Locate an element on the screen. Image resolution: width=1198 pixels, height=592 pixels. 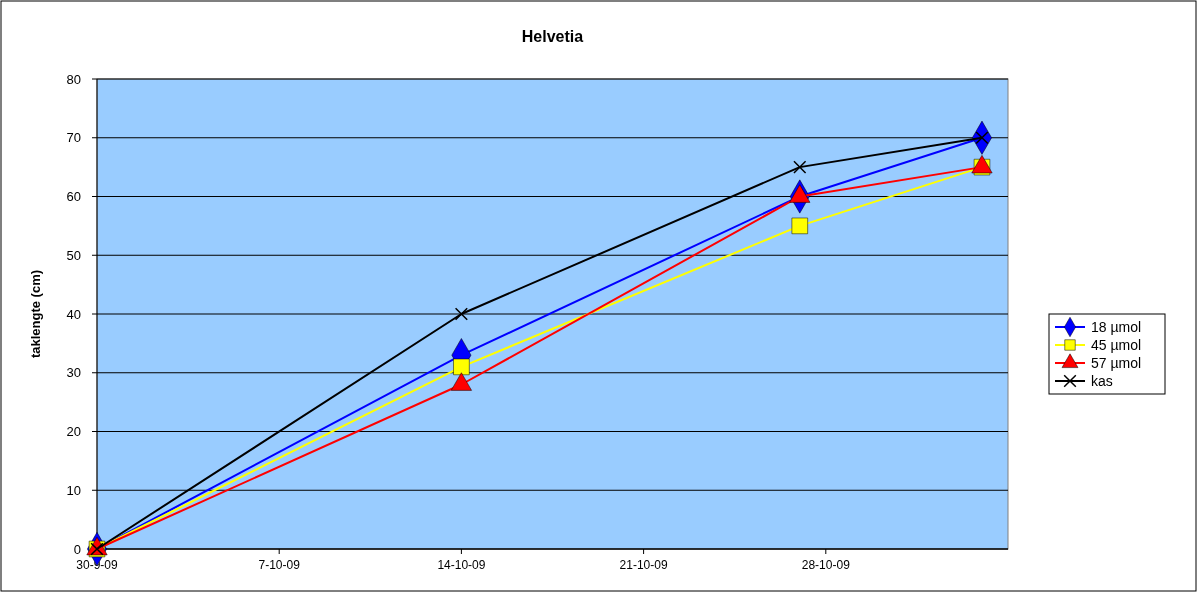
legend-label: 18 µmol is located at coordinates (1116, 327).